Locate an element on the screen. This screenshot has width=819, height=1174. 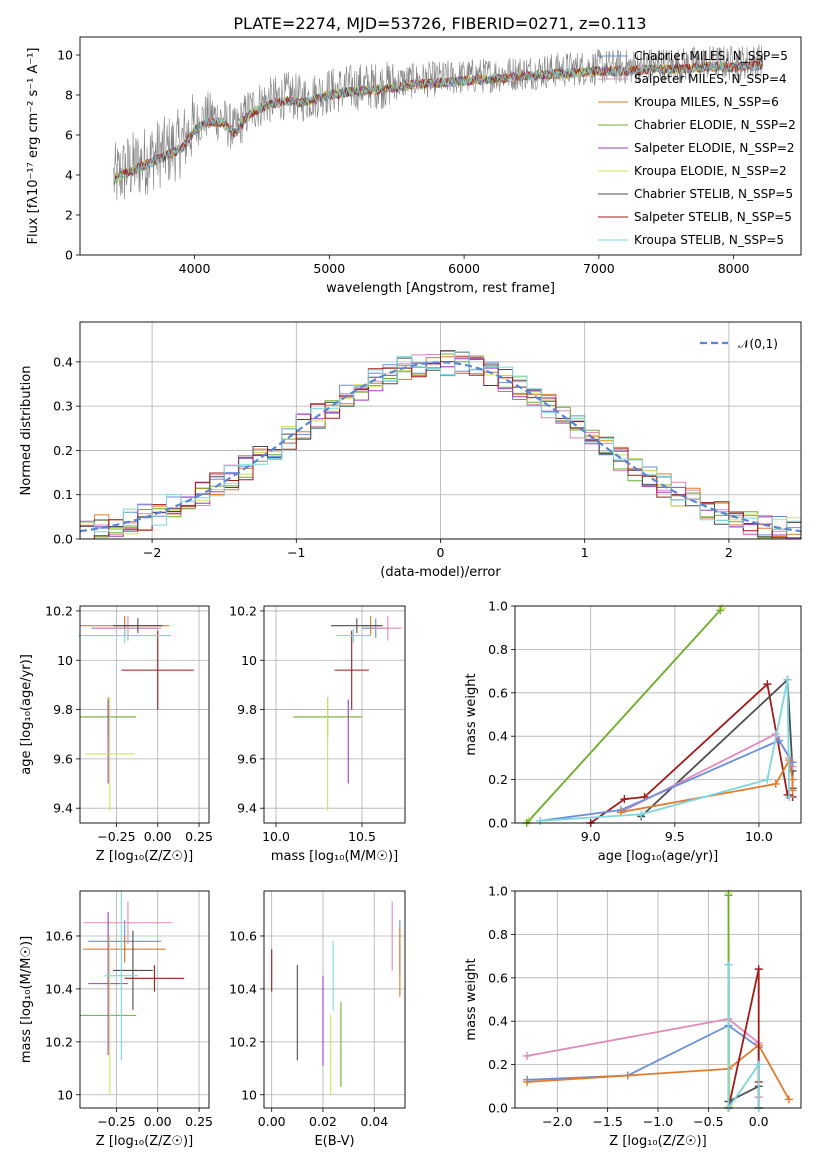
x-tick-label: 0 is located at coordinates (441, 552).